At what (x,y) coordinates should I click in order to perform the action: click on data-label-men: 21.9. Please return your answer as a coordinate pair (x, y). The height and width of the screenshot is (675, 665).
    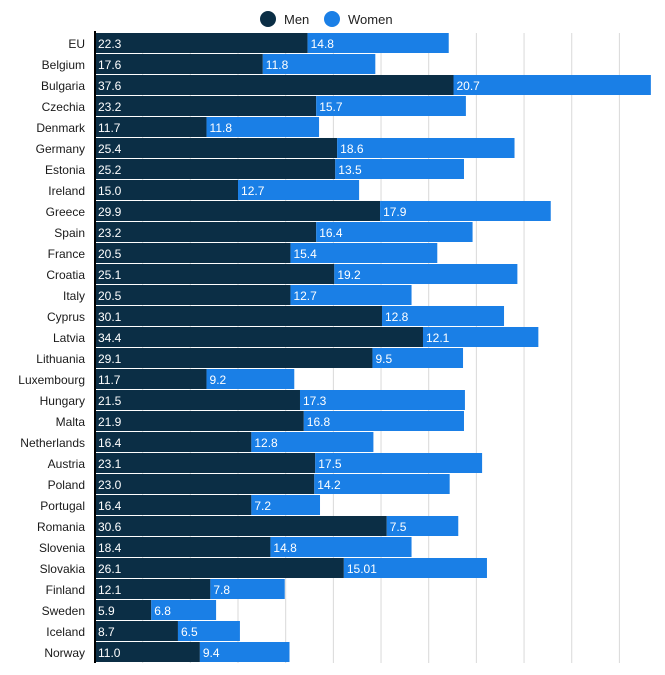
    Looking at the image, I should click on (110, 422).